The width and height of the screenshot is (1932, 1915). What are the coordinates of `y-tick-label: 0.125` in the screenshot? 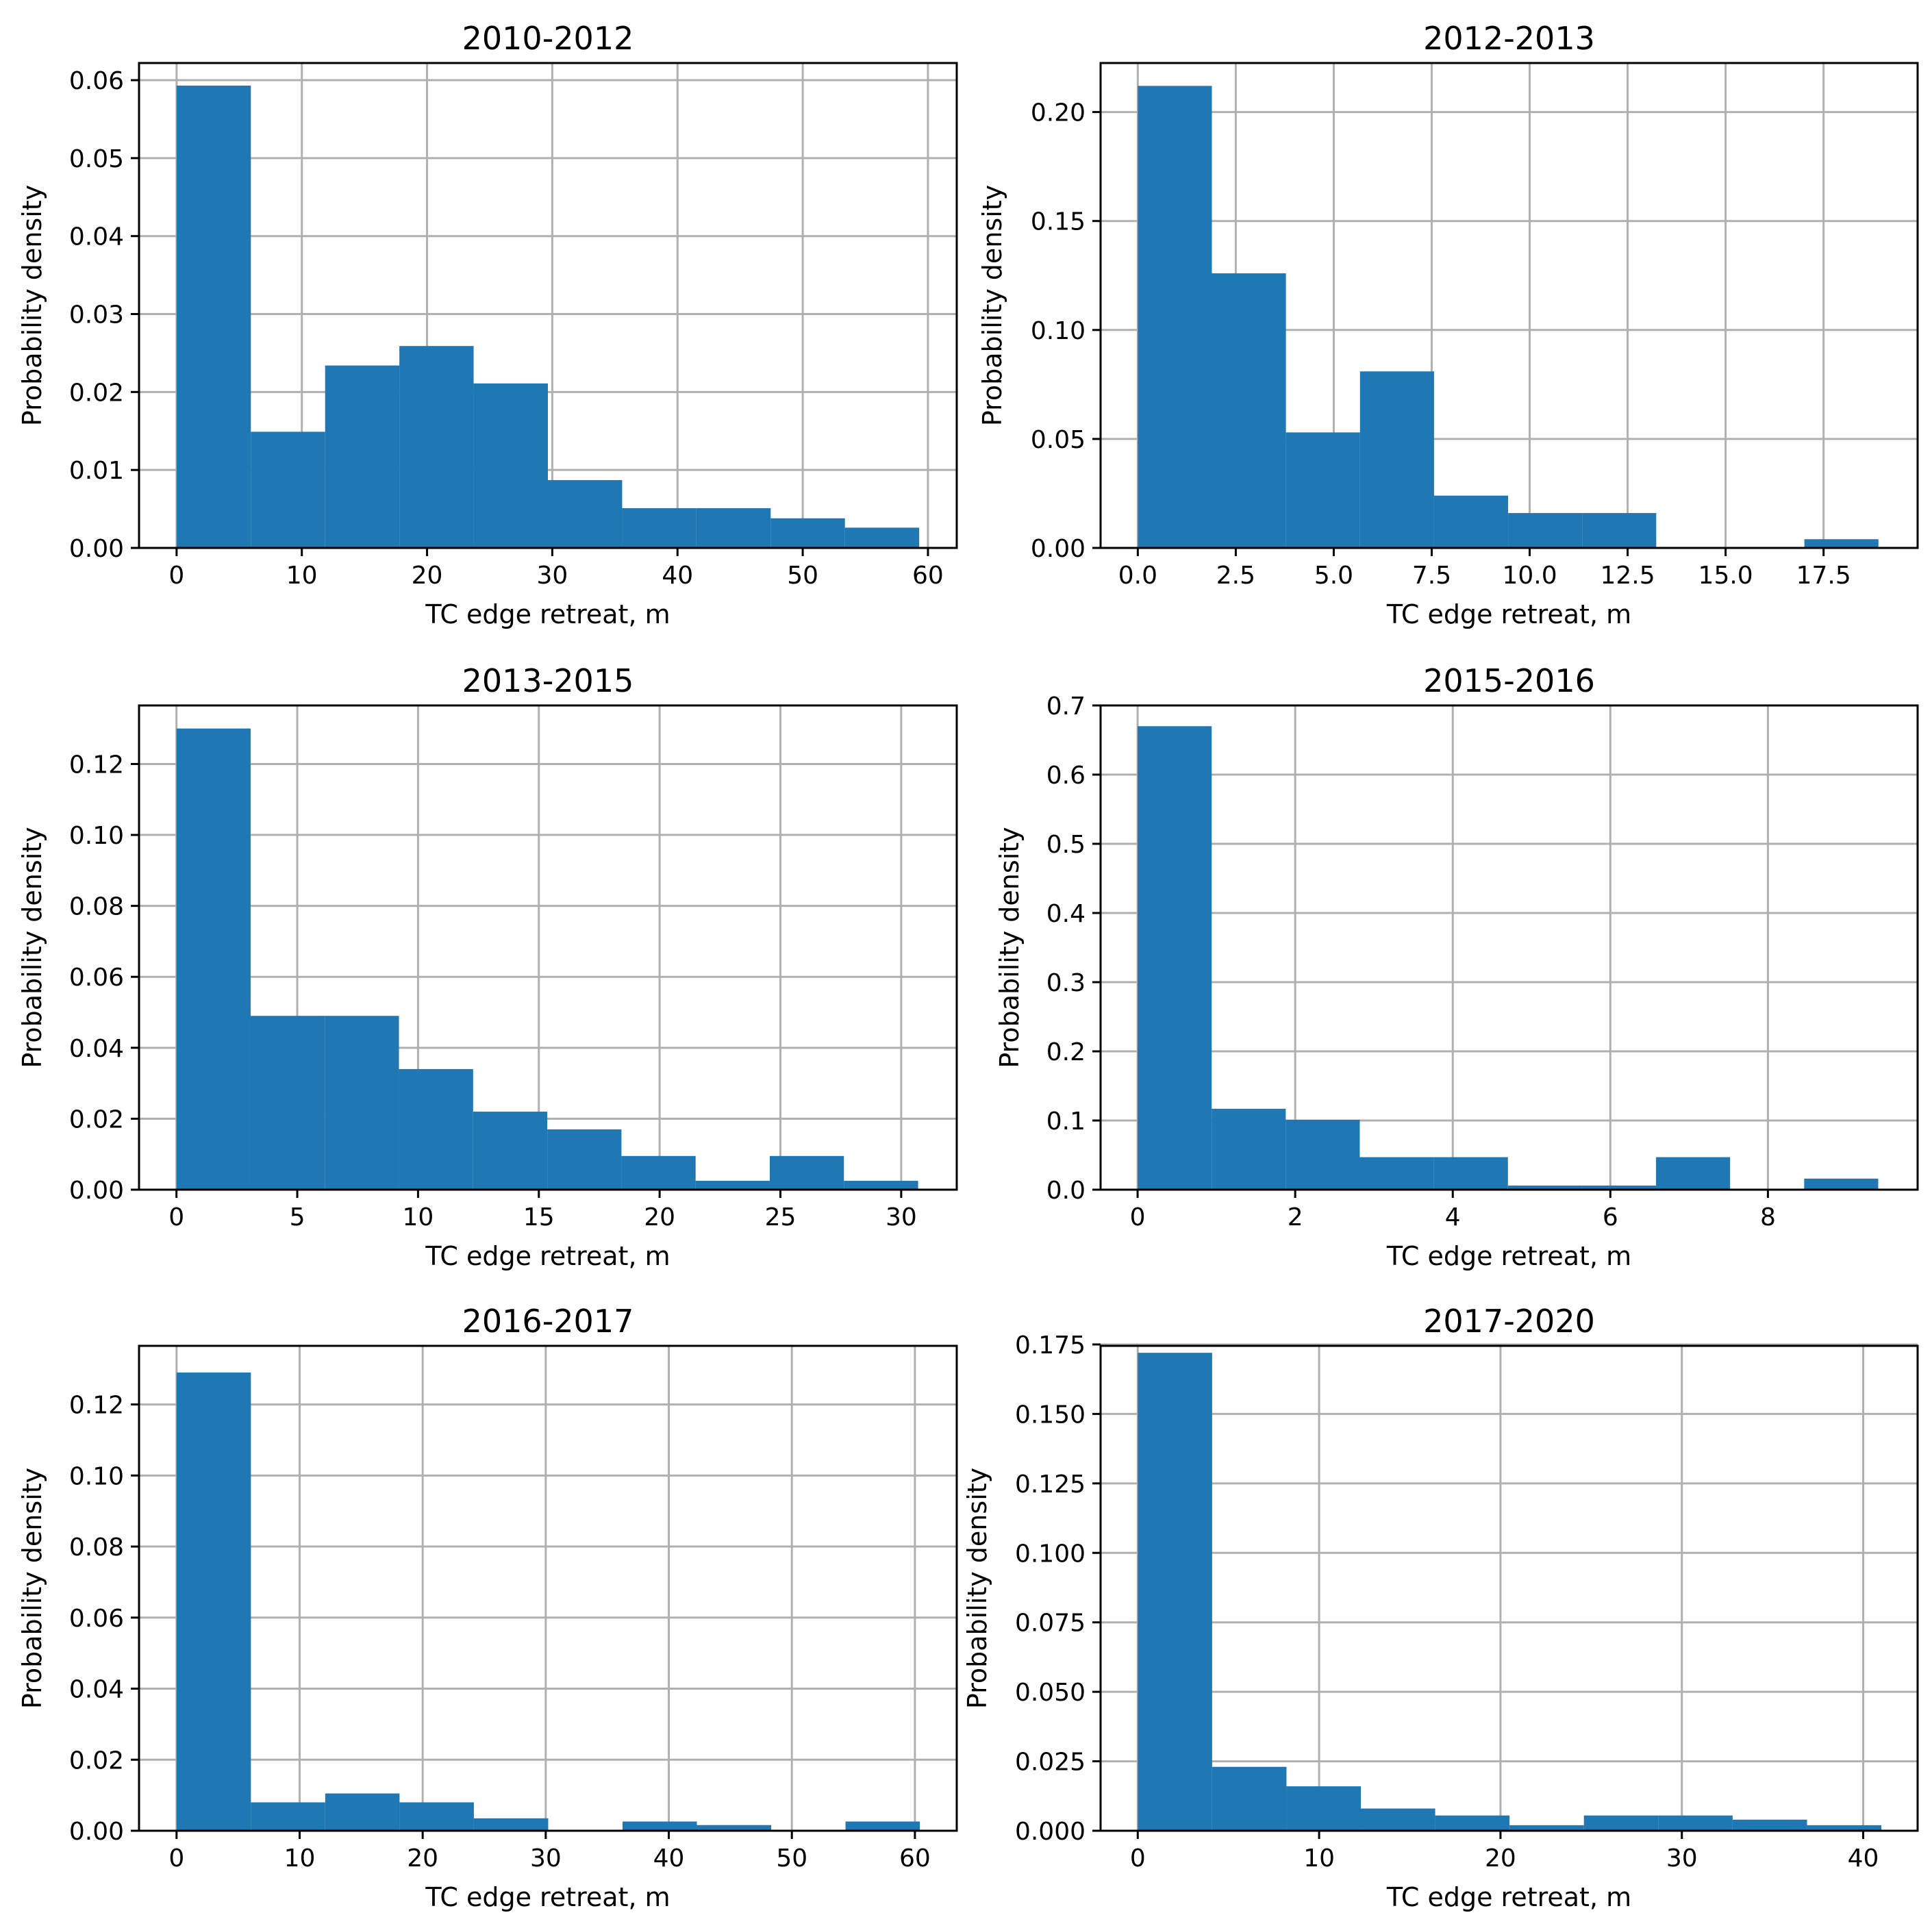 It's located at (1051, 1485).